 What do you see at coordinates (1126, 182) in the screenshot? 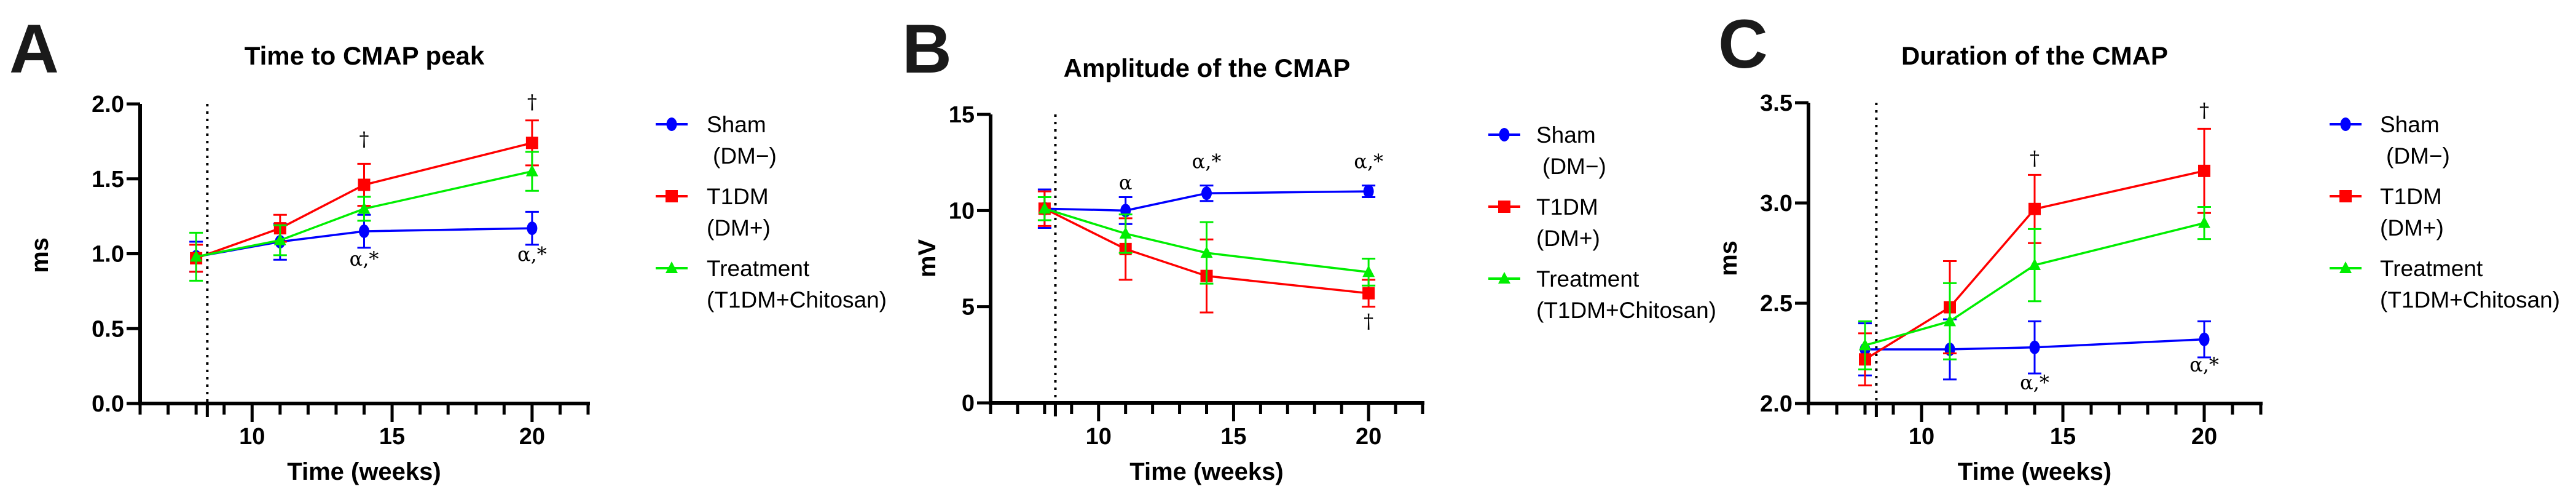
I see `significance-annotation: α` at bounding box center [1126, 182].